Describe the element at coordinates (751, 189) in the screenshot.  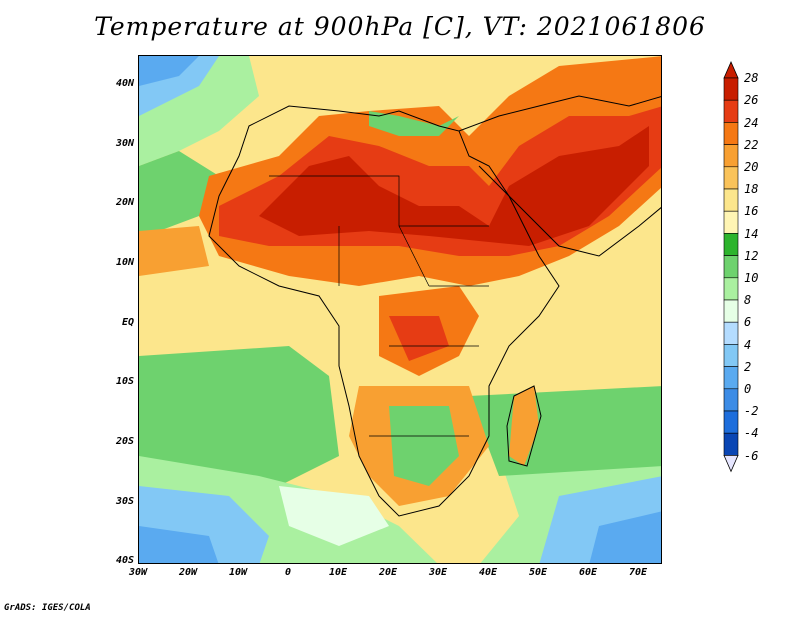
I see `colorbar-label: 18` at that location.